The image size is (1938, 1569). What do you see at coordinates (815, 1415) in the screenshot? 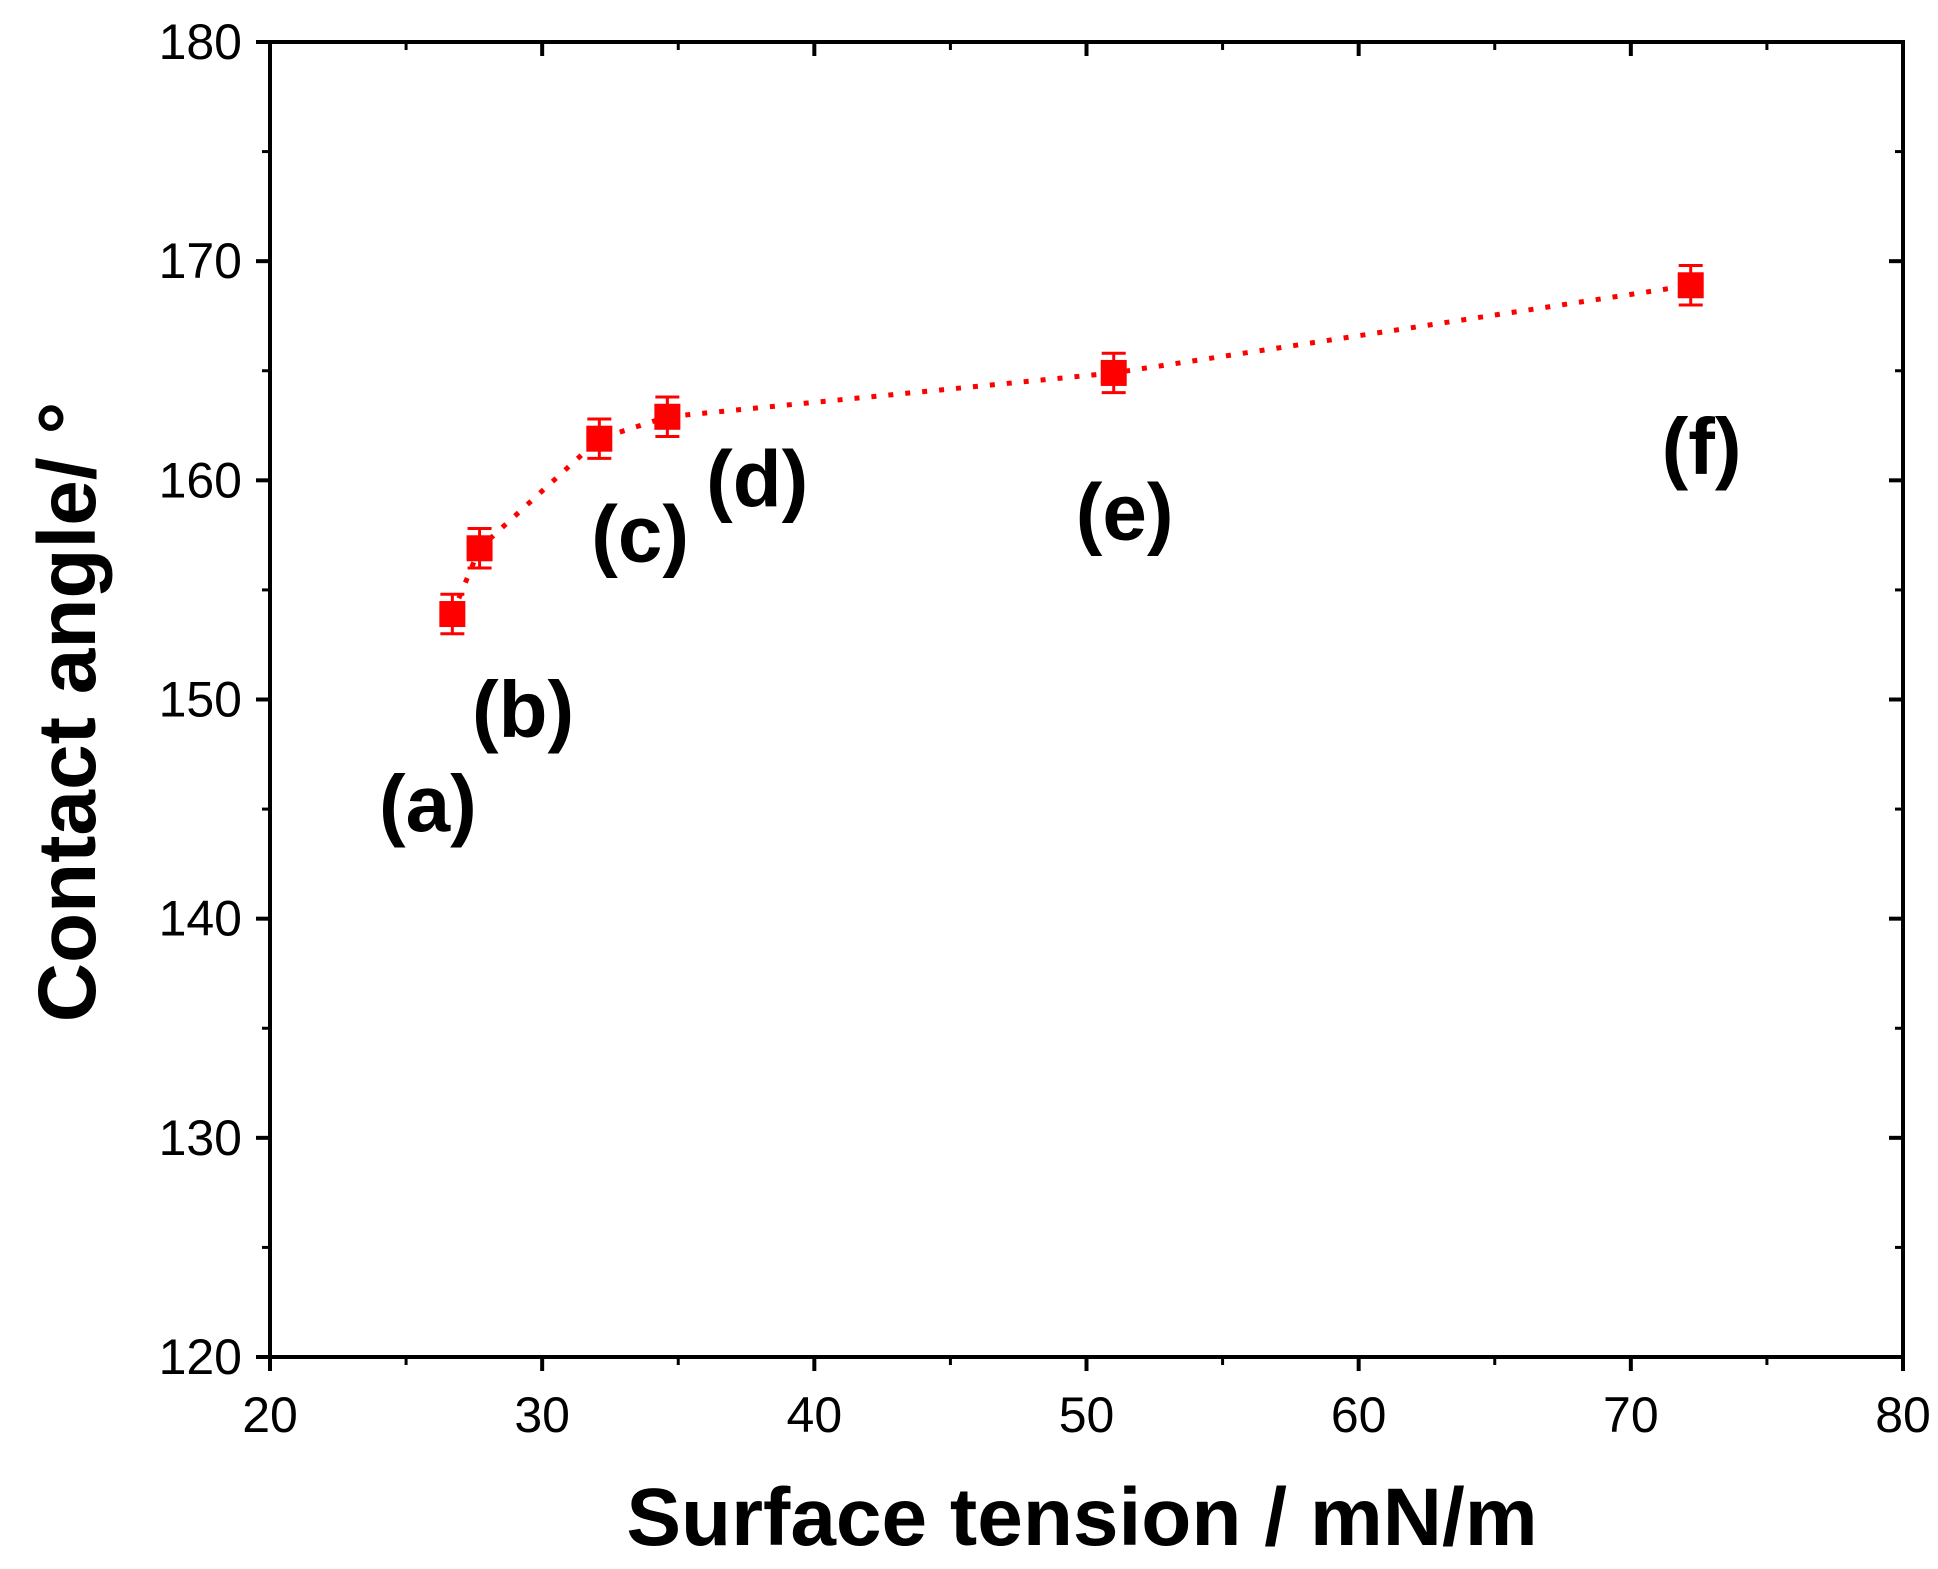
I see `x-tick-label: 40` at bounding box center [815, 1415].